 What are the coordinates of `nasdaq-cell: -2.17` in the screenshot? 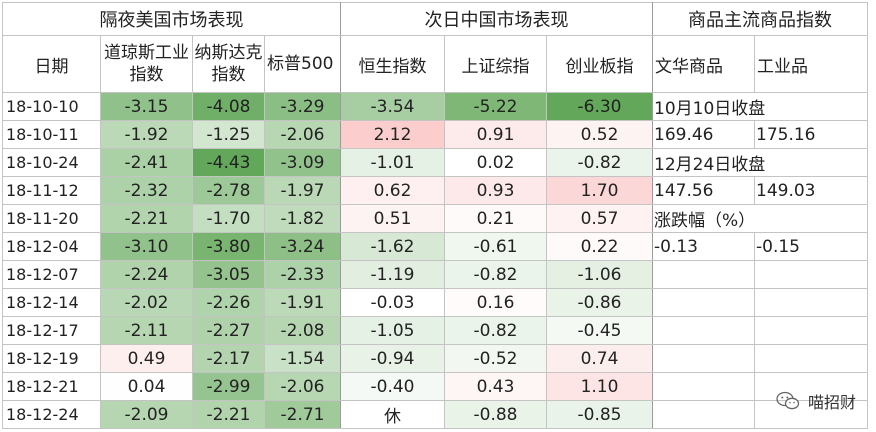 It's located at (228, 358).